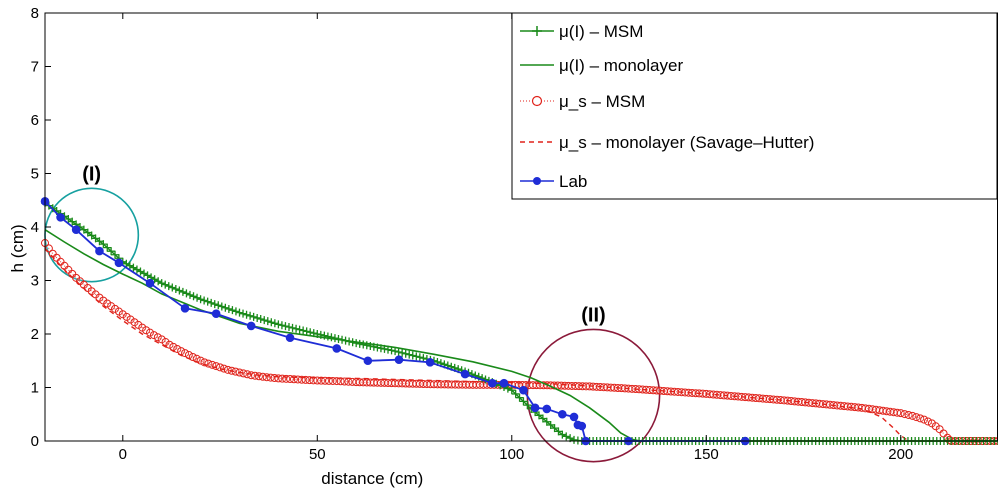  What do you see at coordinates (35, 13) in the screenshot?
I see `y-tick-label: 8` at bounding box center [35, 13].